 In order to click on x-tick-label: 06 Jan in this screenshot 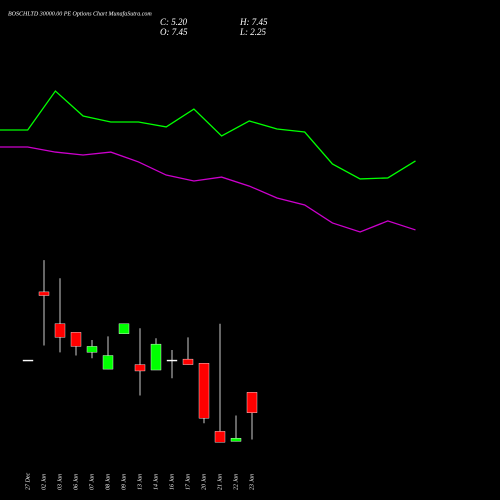, I will do `click(76, 482)`.